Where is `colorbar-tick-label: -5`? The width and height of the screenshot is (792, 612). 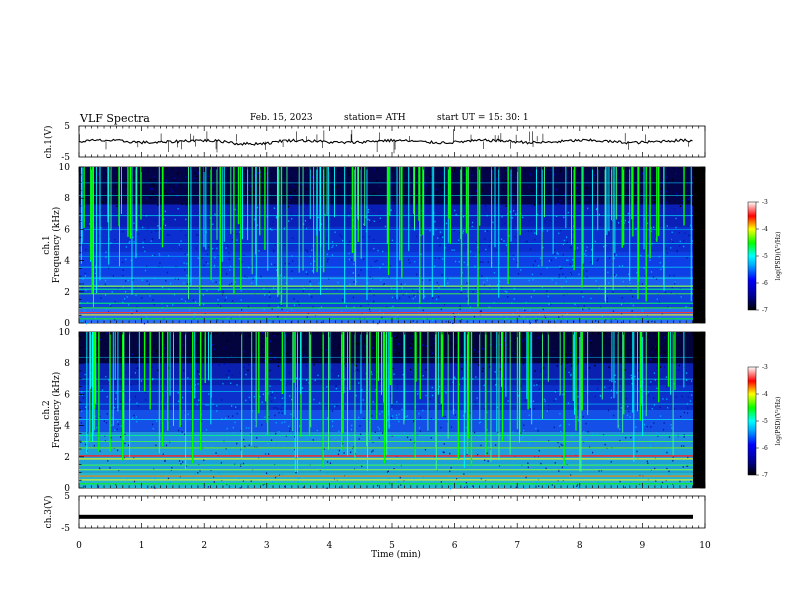 colorbar-tick-label: -5 is located at coordinates (765, 421).